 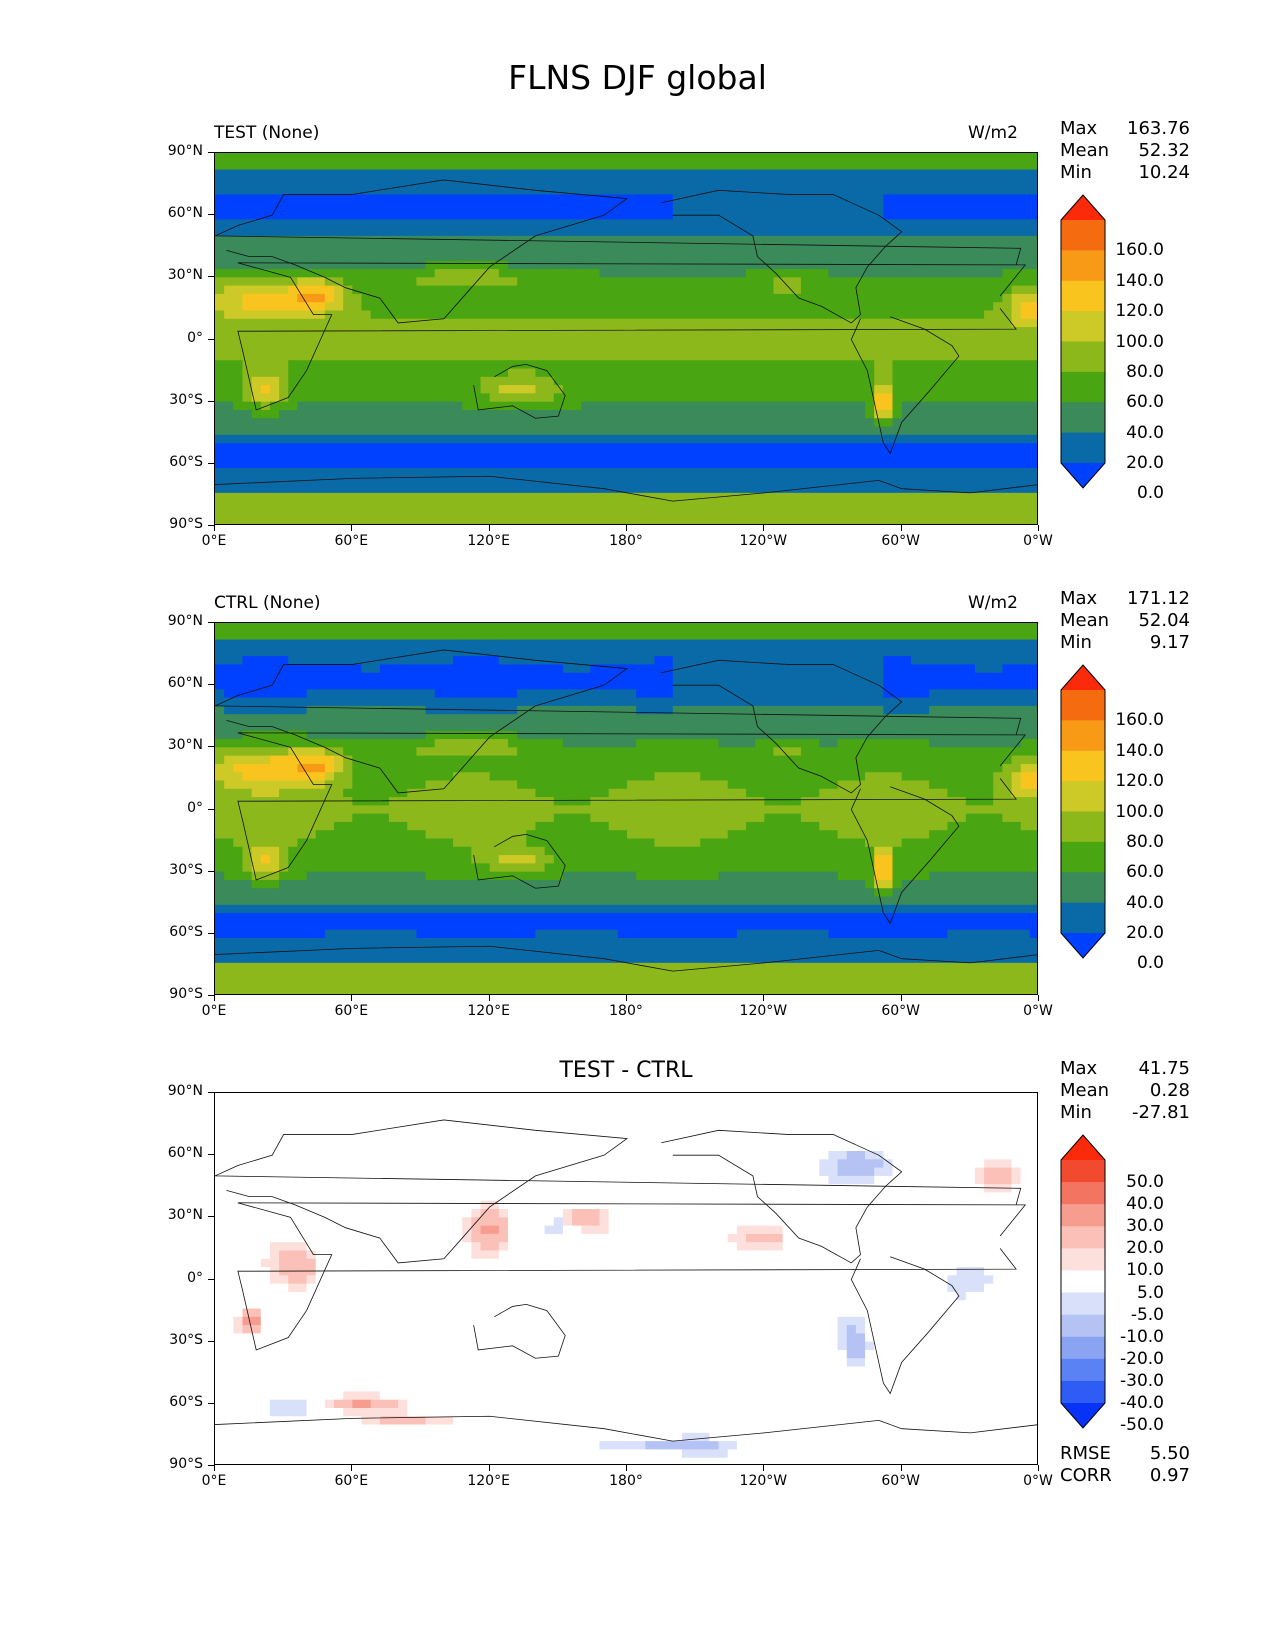 I want to click on panel-center-title: TEST - CTRL, so click(x=626, y=1070).